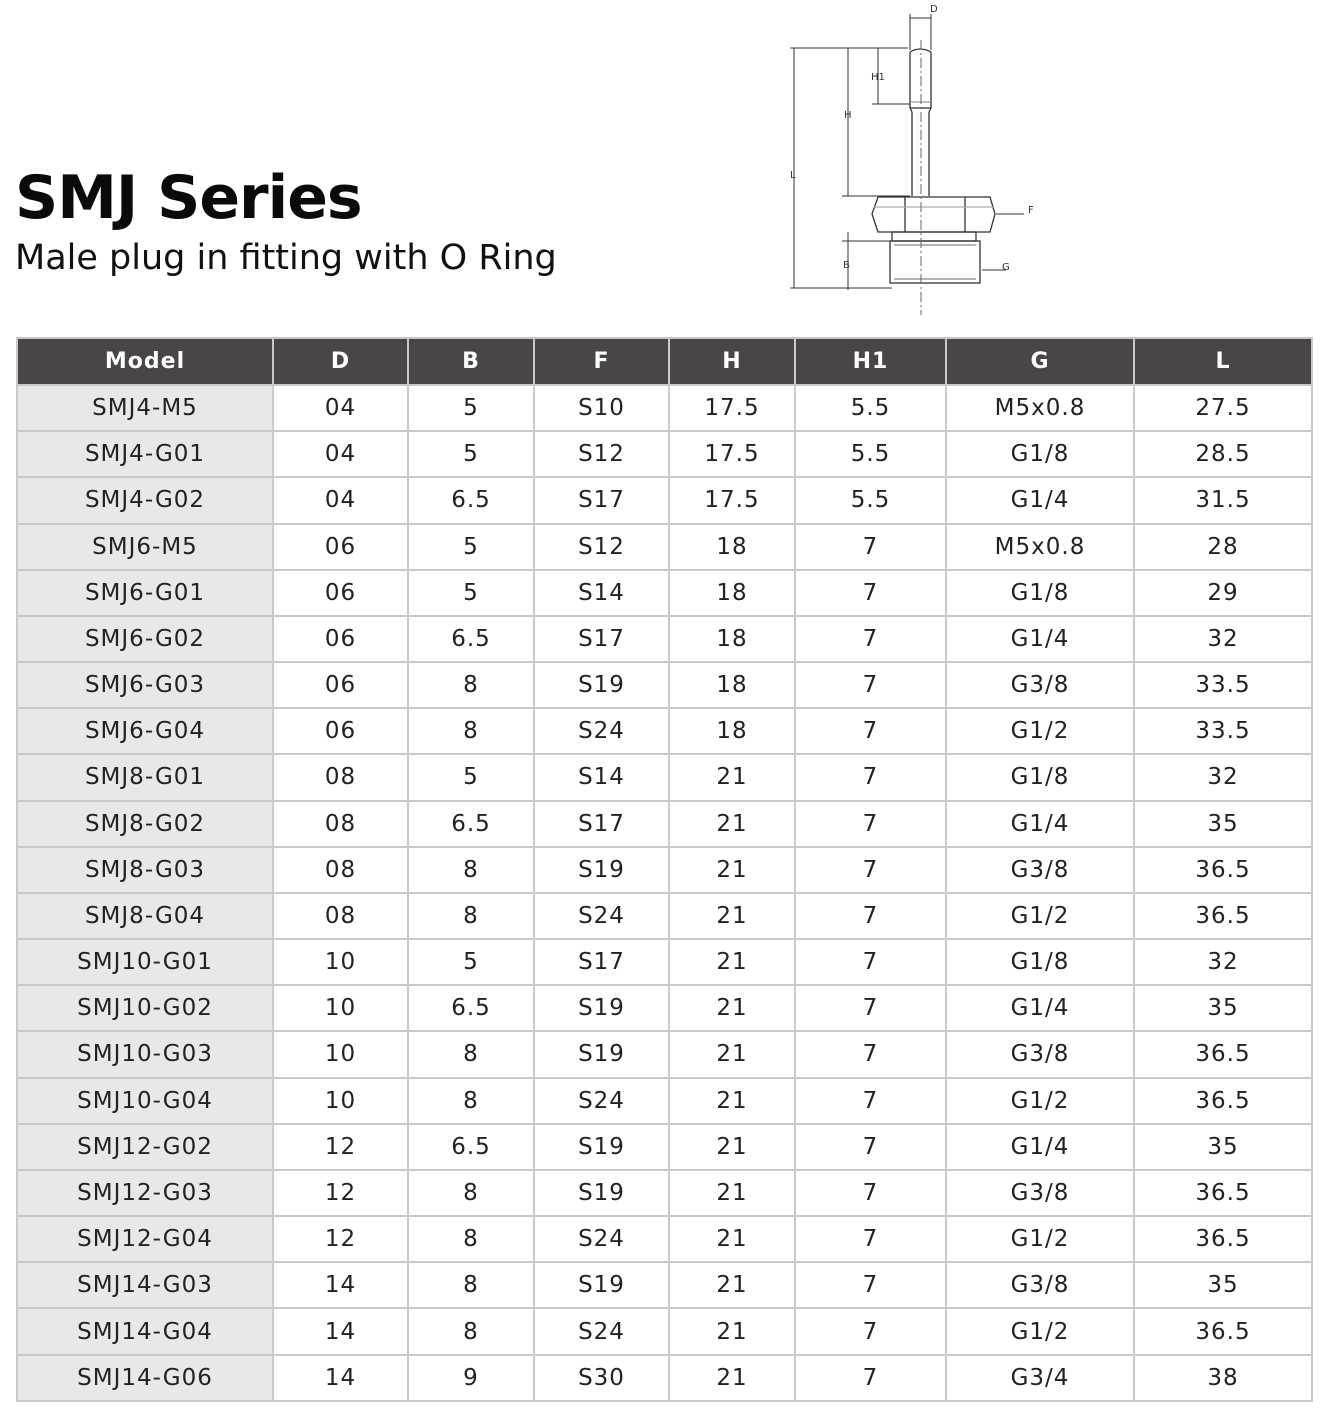 This screenshot has height=1415, width=1320. What do you see at coordinates (601, 500) in the screenshot?
I see `cell-f: S17` at bounding box center [601, 500].